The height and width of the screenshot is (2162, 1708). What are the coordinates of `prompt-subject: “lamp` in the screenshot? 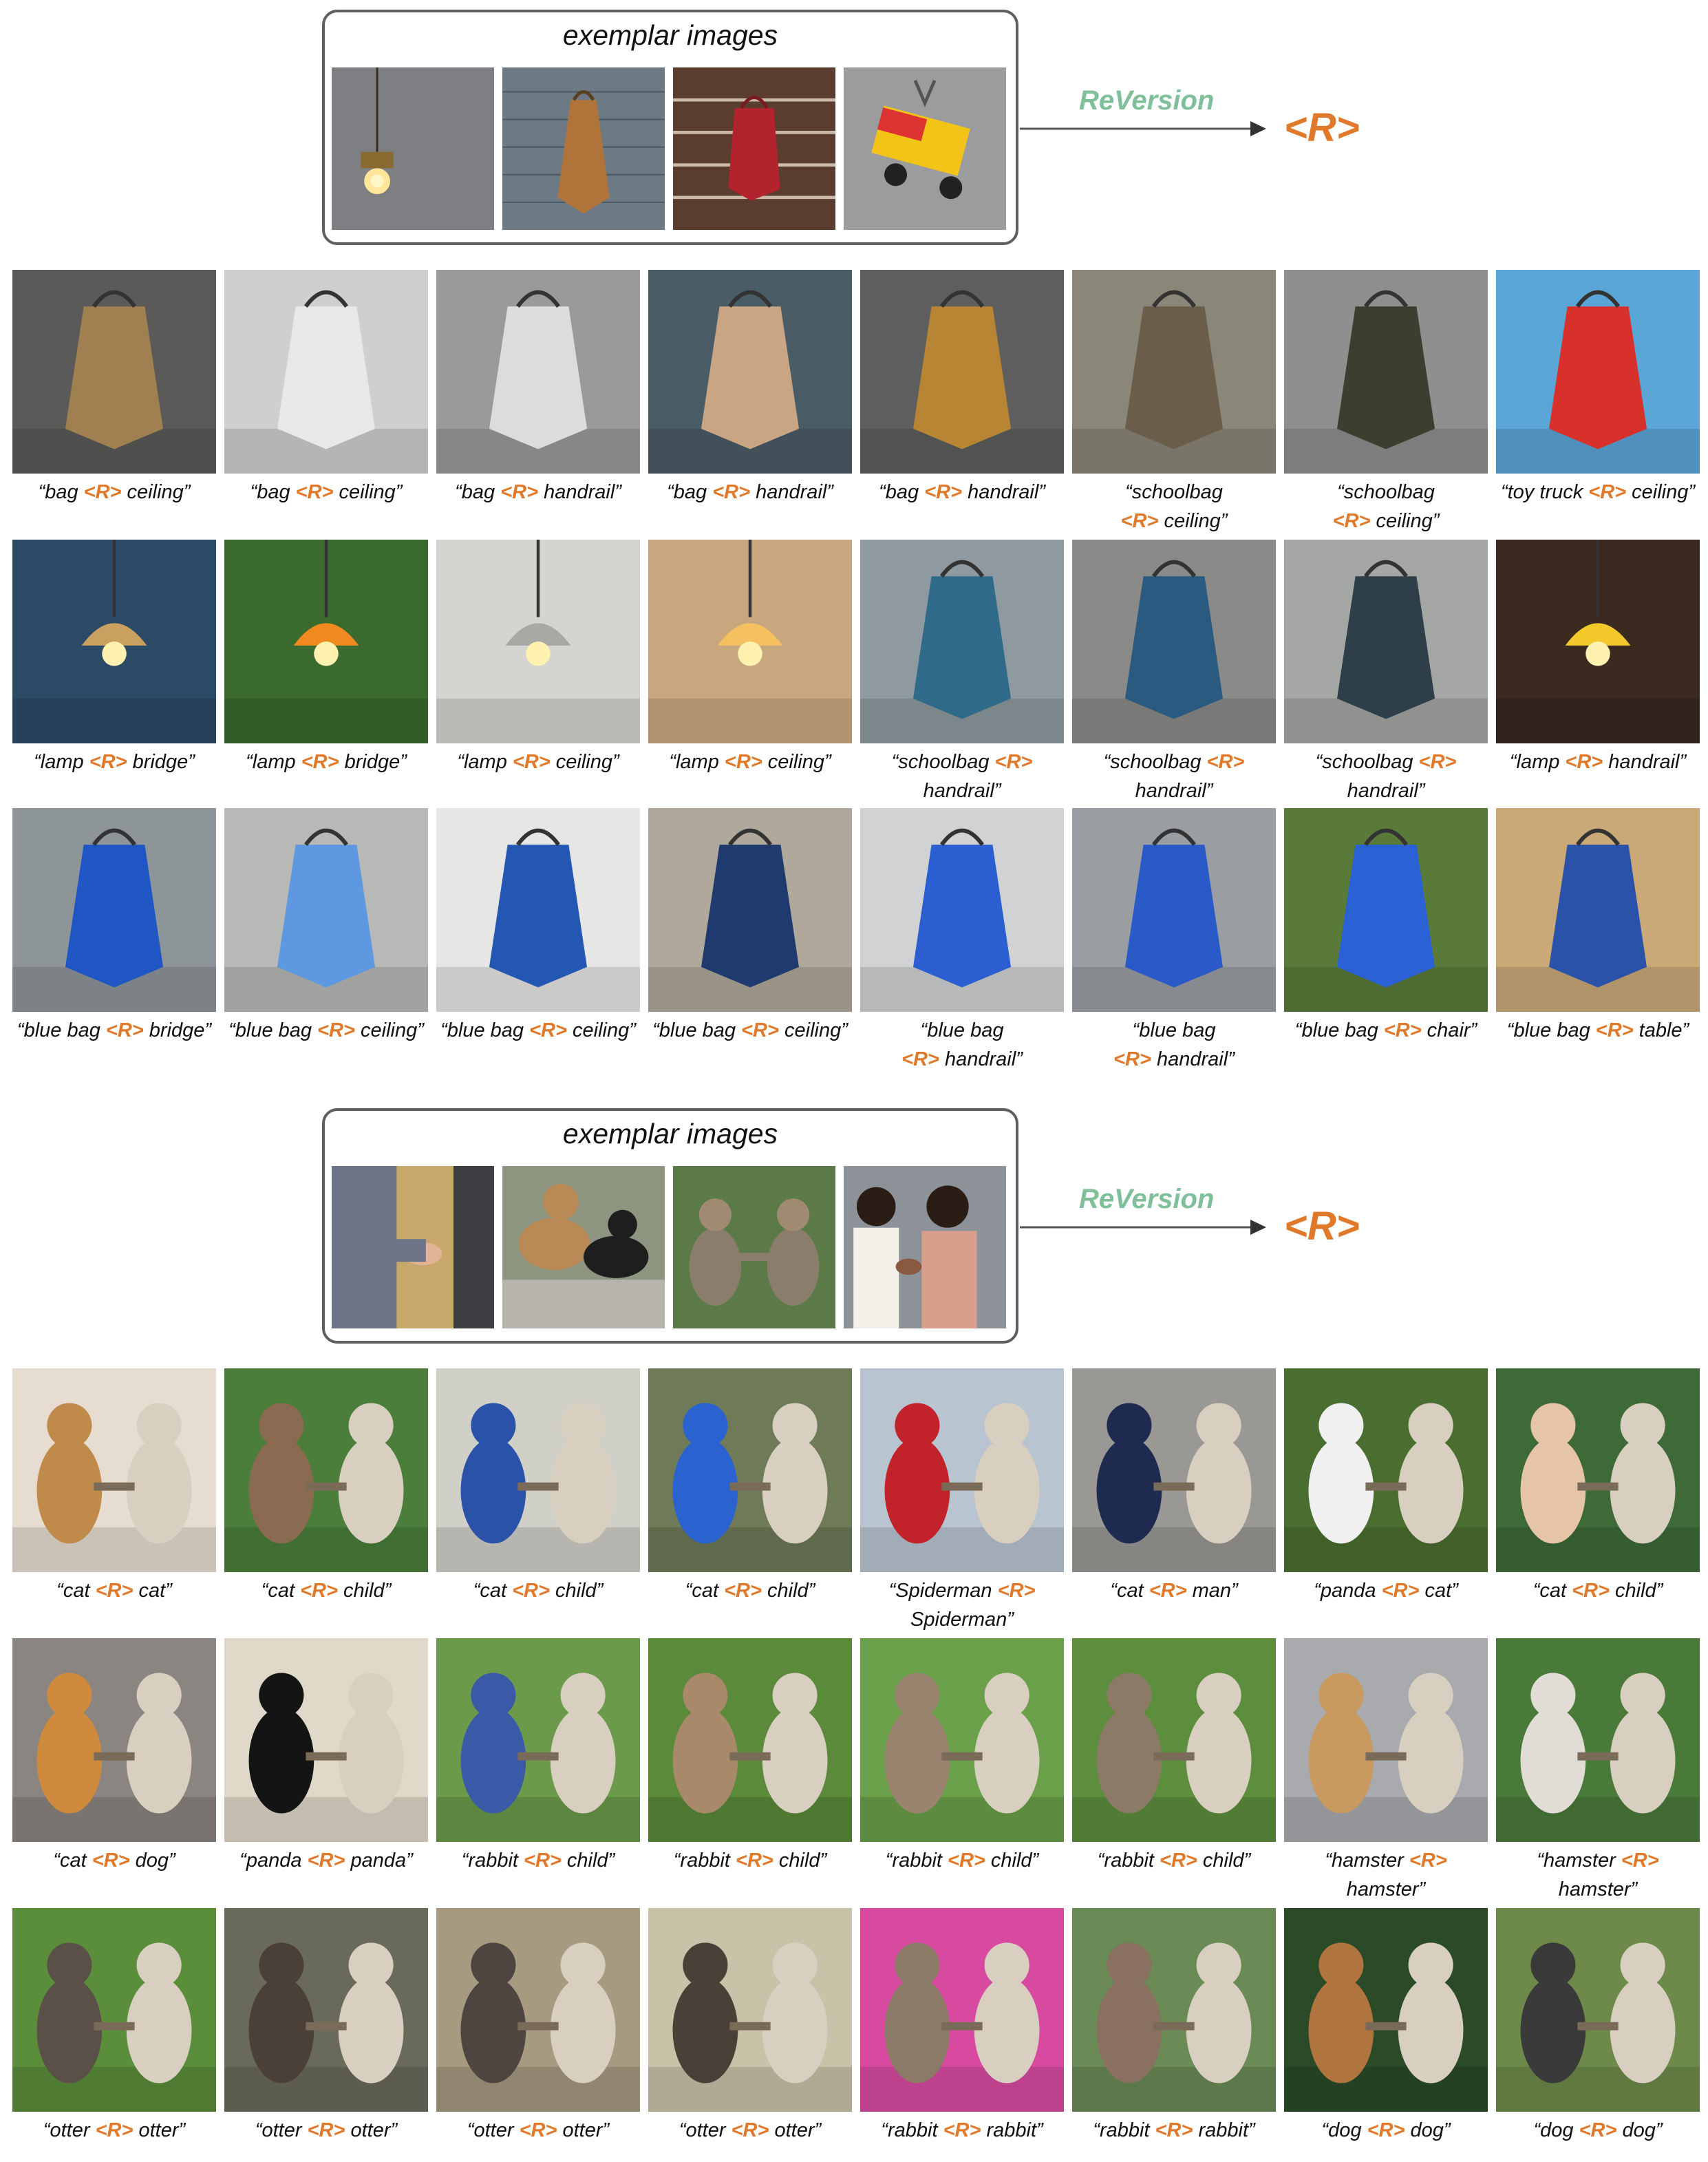 It's located at (697, 762).